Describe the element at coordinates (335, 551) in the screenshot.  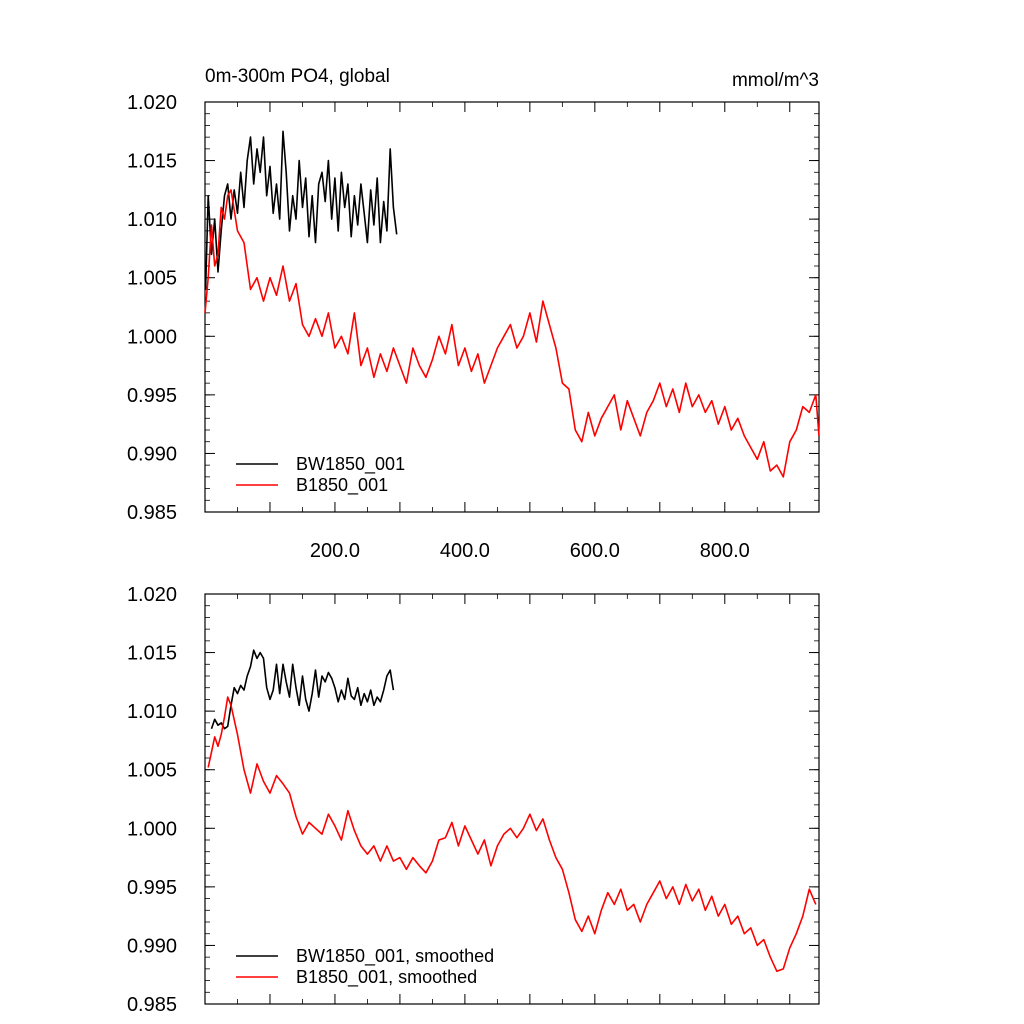
I see `x-tick-label: 200.0` at that location.